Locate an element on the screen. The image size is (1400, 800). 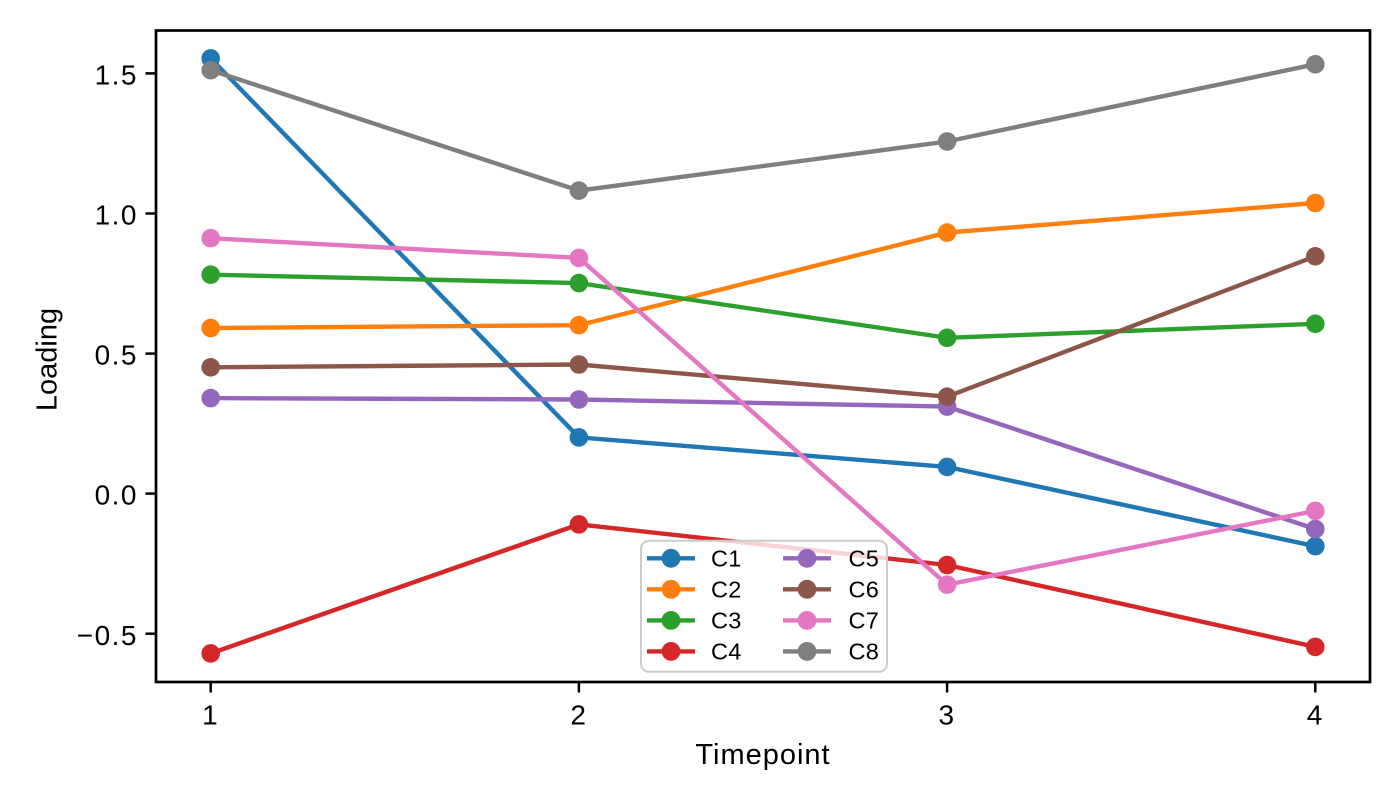
svg-text: Loading is located at coordinates (48, 359).